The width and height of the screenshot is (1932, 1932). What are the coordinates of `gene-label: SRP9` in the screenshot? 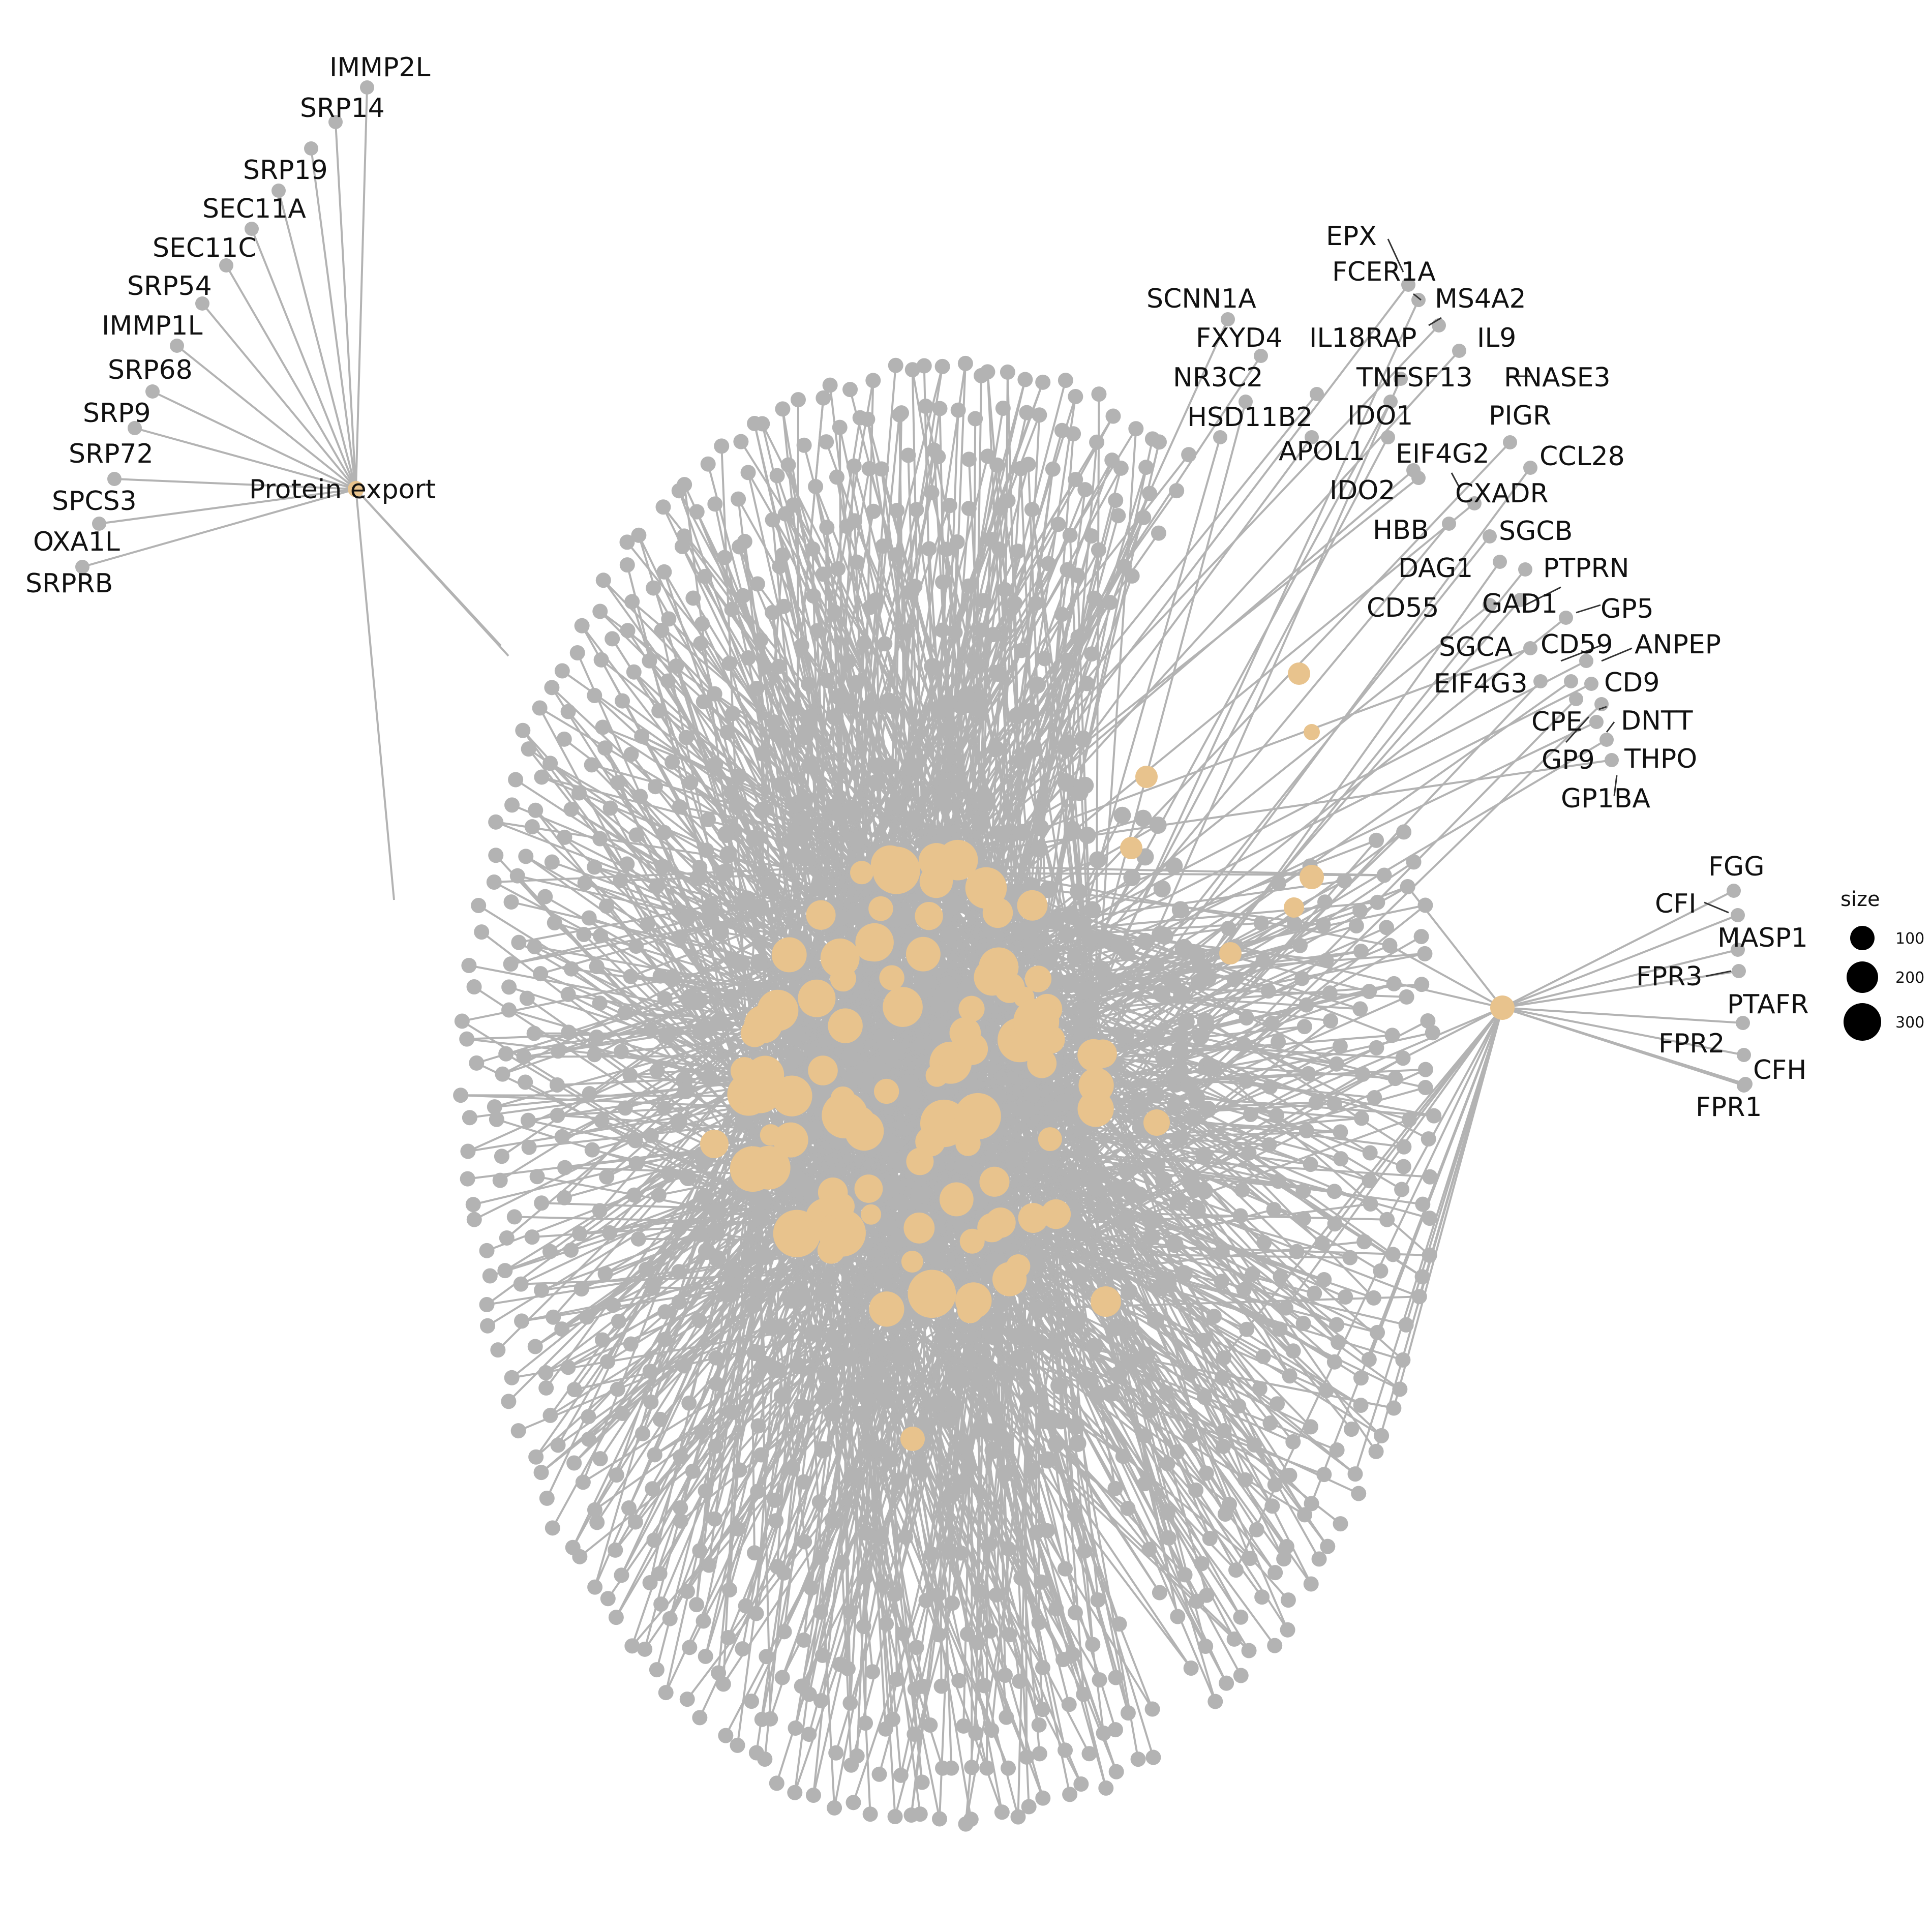 It's located at (117, 414).